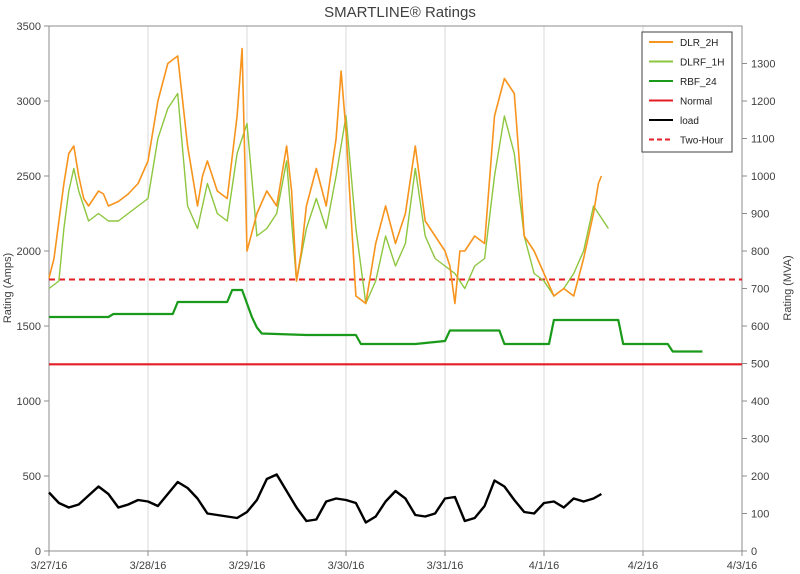  Describe the element at coordinates (760, 477) in the screenshot. I see `y2-tick-label: 200` at that location.